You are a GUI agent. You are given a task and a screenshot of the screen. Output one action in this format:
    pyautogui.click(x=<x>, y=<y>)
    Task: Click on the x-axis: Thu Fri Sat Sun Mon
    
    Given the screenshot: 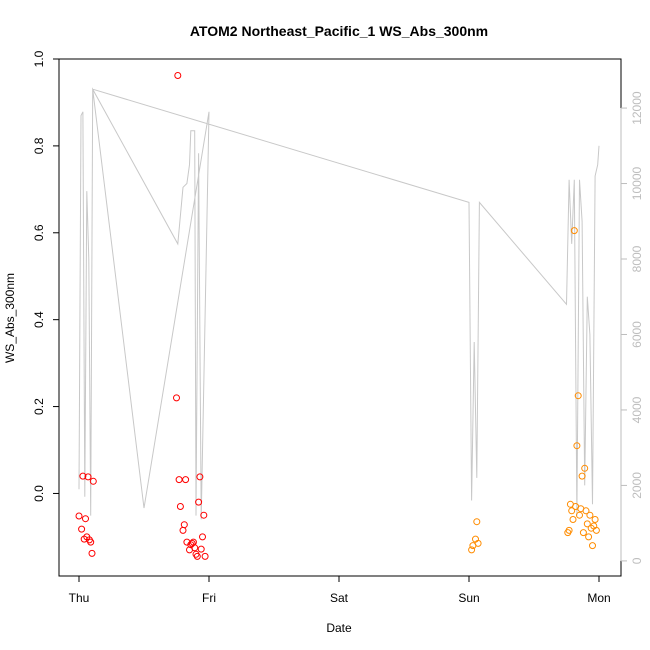 What is the action you would take?
    pyautogui.click(x=340, y=590)
    